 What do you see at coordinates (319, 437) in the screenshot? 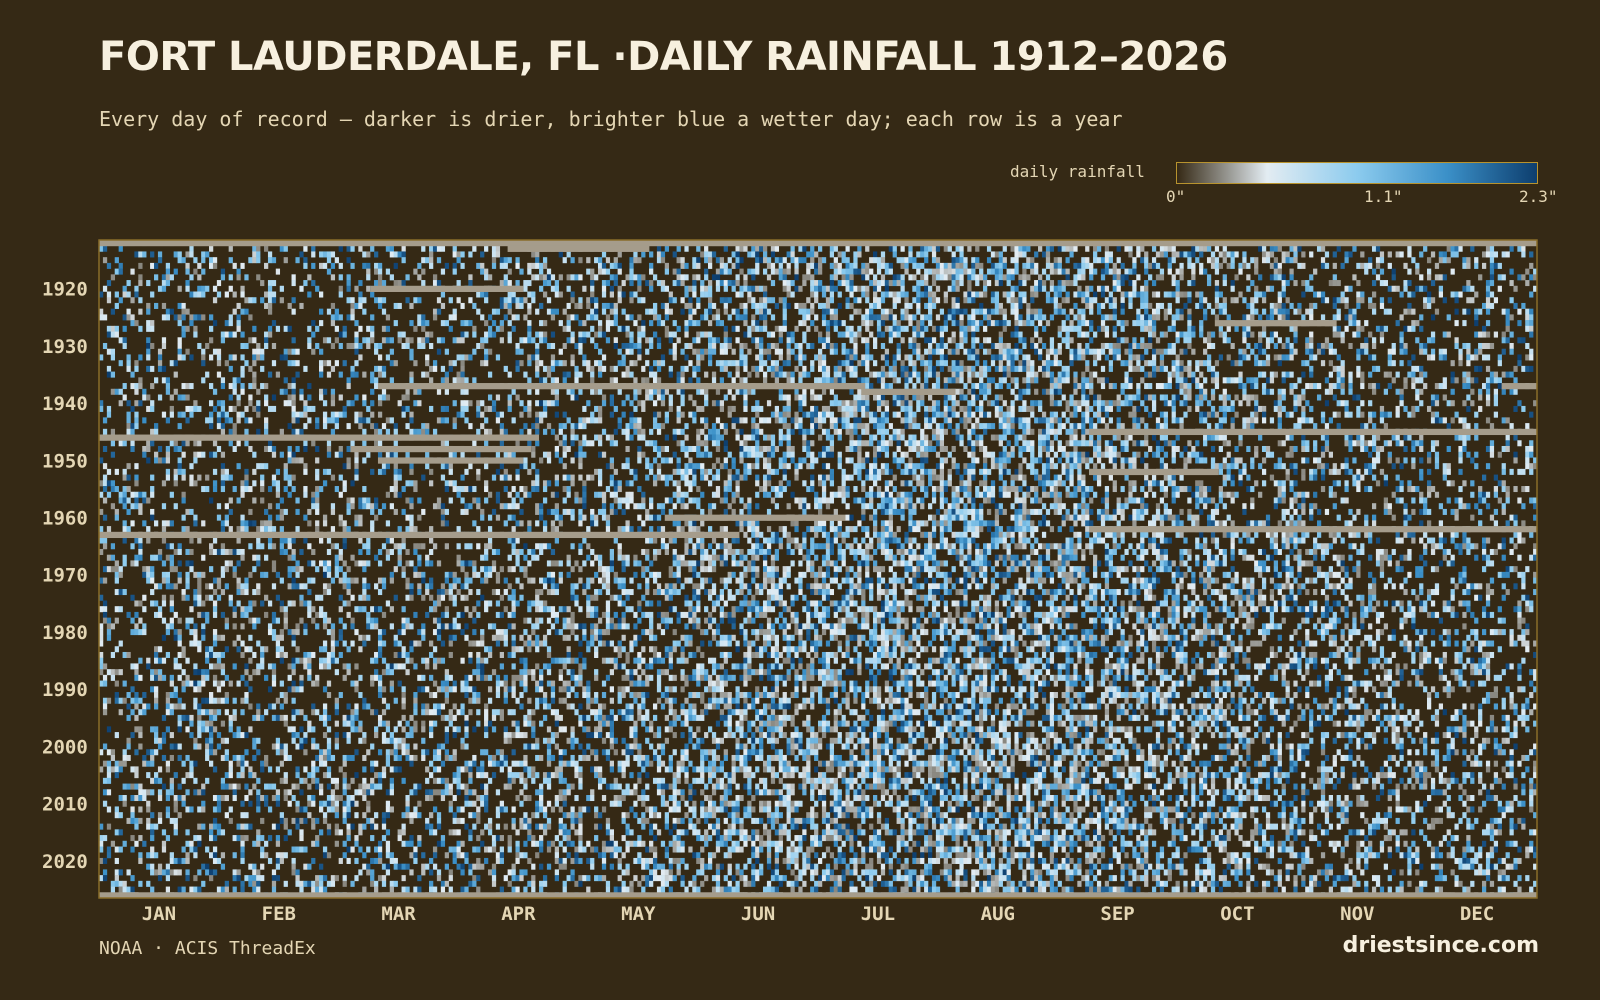
I see `missing-span-1946` at bounding box center [319, 437].